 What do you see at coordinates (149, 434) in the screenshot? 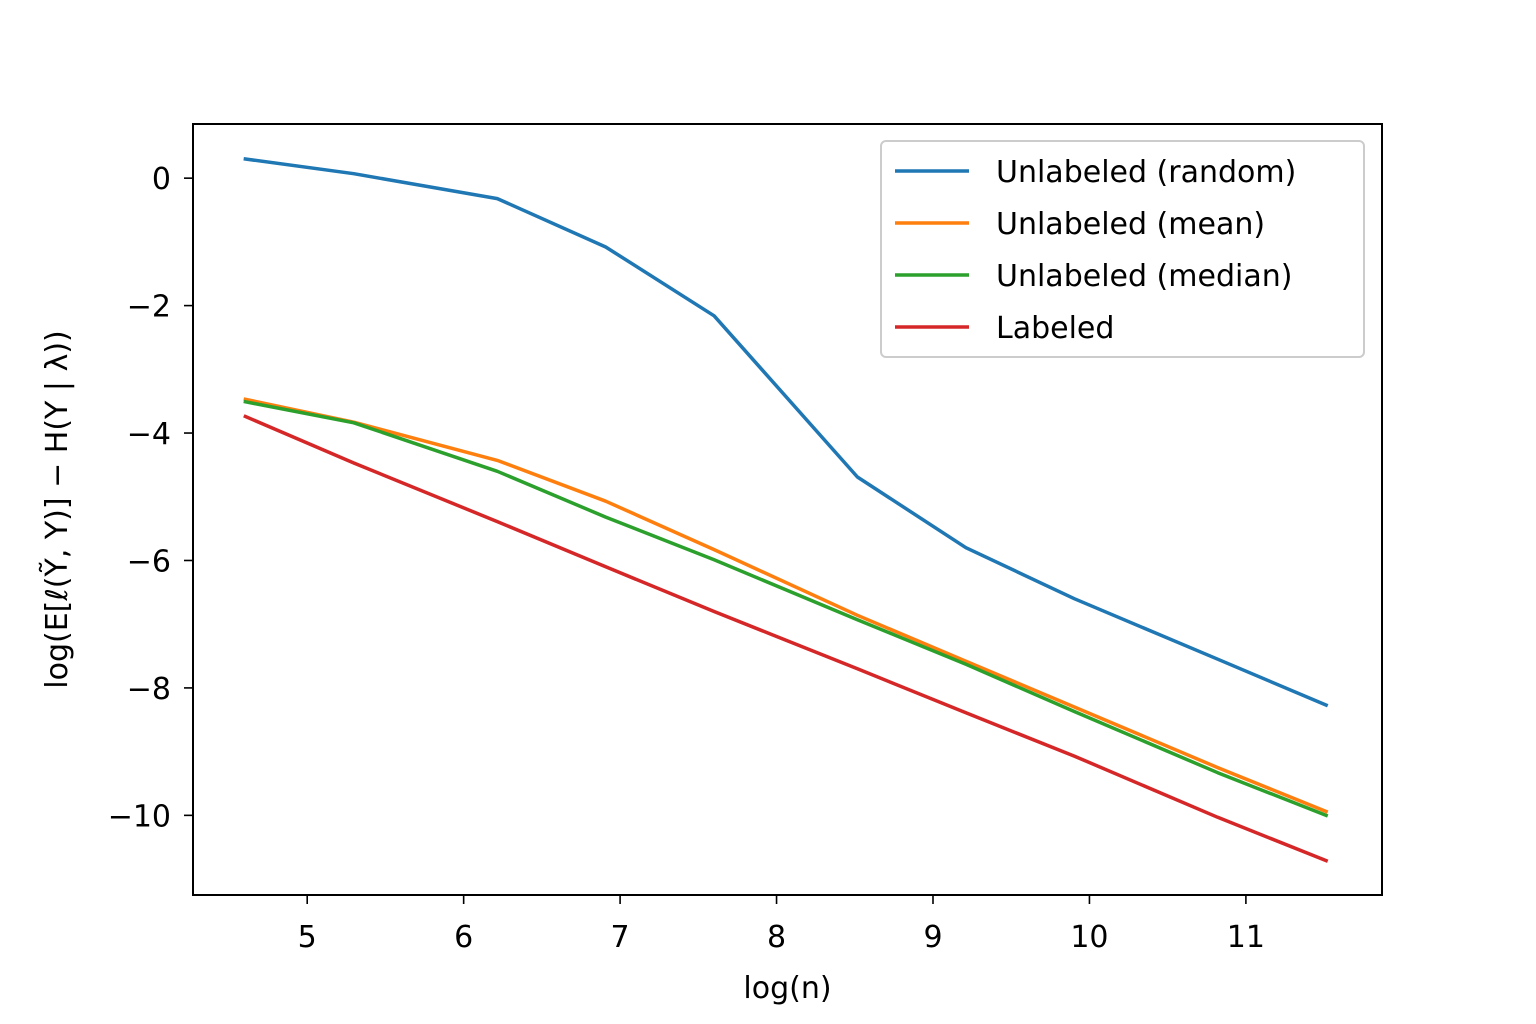
I see `y-tick-label: −4` at bounding box center [149, 434].